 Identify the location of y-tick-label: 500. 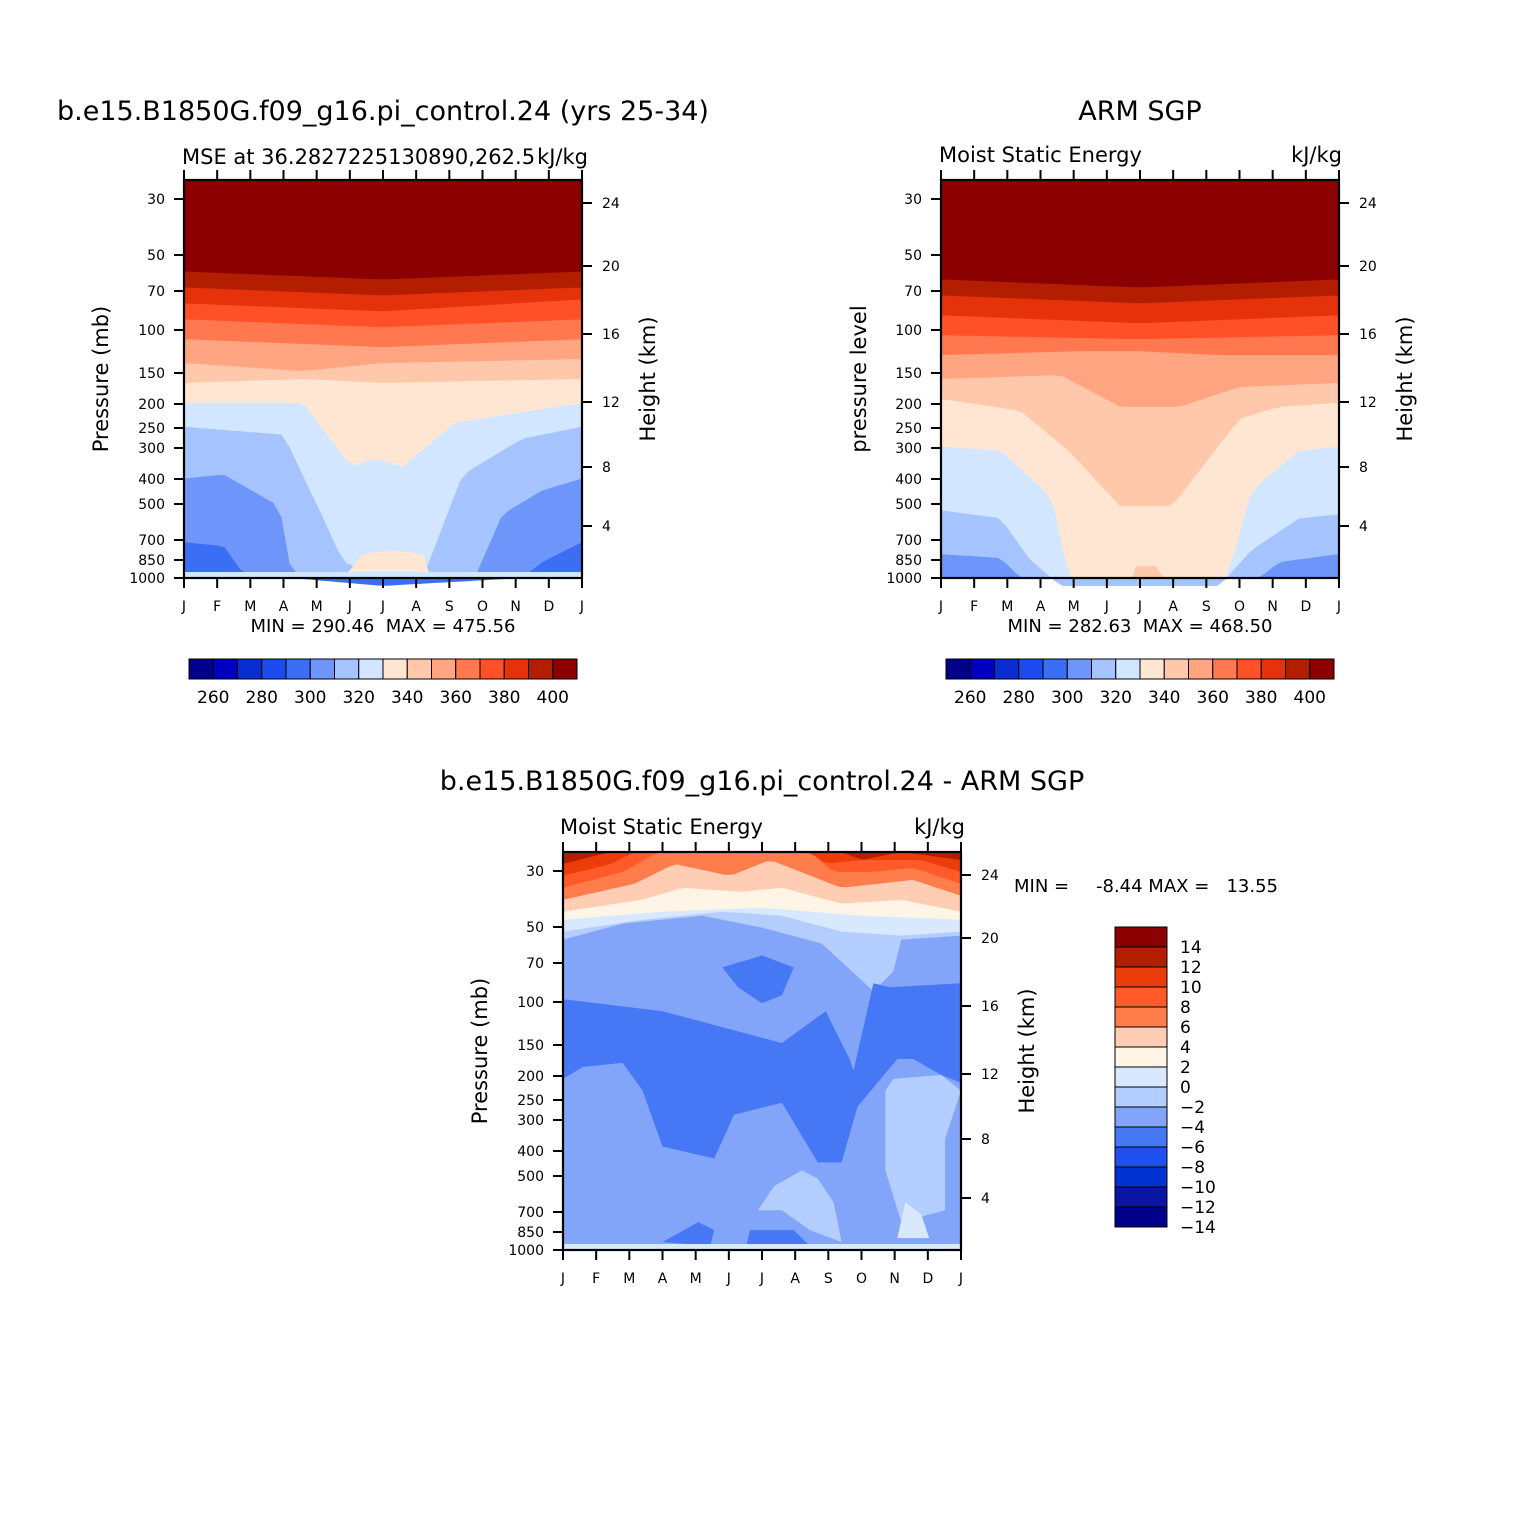
(530, 1177).